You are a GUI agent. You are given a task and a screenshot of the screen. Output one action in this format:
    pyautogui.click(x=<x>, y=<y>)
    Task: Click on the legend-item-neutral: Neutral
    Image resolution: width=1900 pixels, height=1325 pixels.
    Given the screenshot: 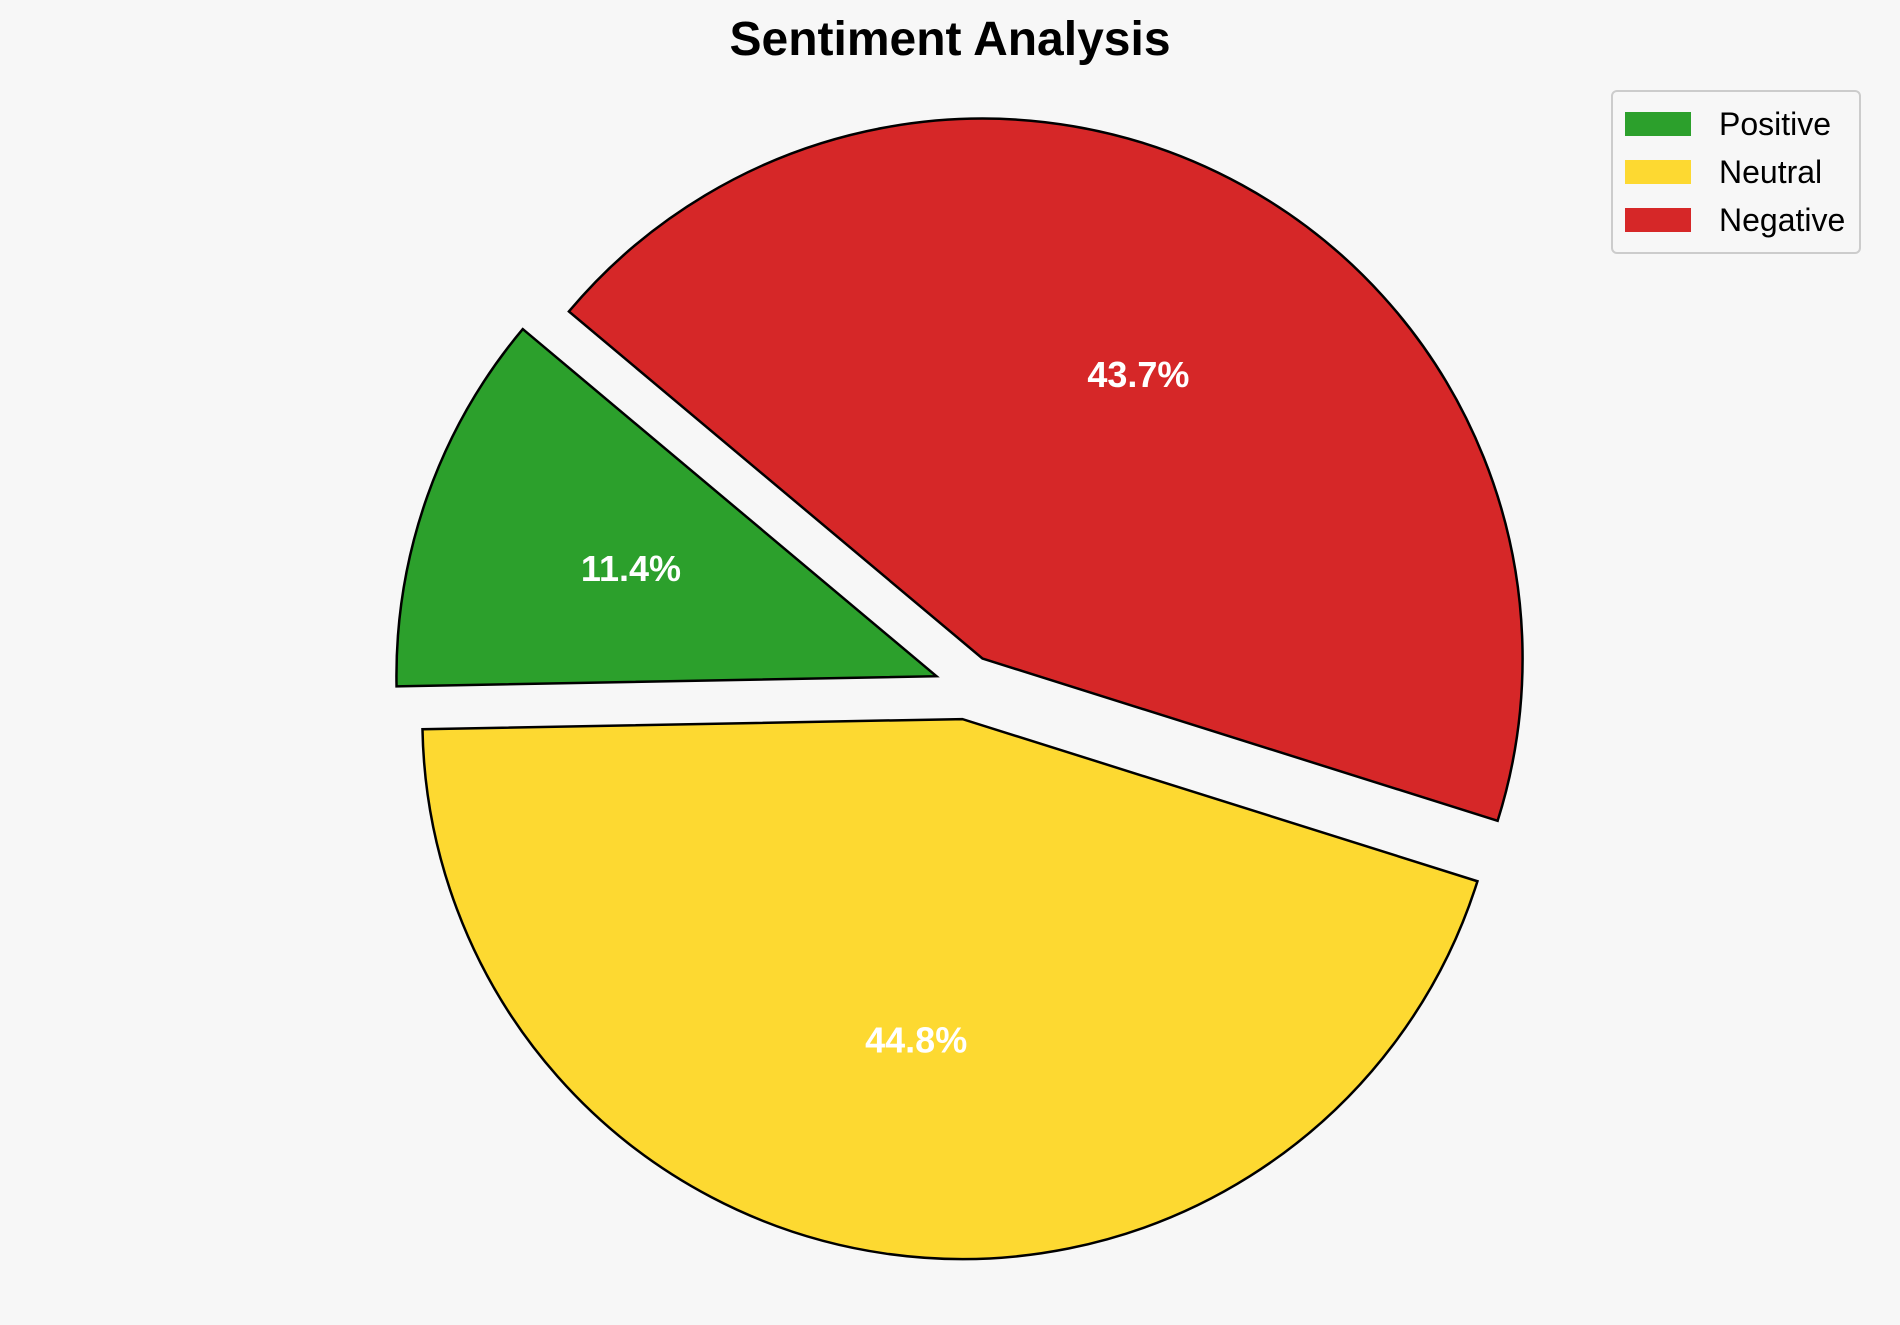 What is the action you would take?
    pyautogui.click(x=1736, y=172)
    